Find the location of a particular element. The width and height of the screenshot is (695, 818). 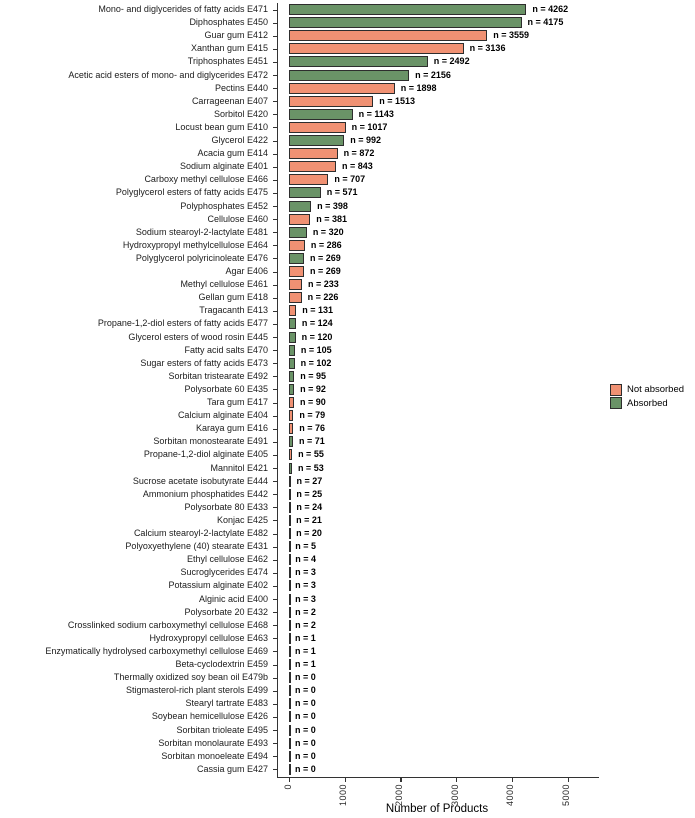

legend-label: Not absorbed is located at coordinates (656, 390).